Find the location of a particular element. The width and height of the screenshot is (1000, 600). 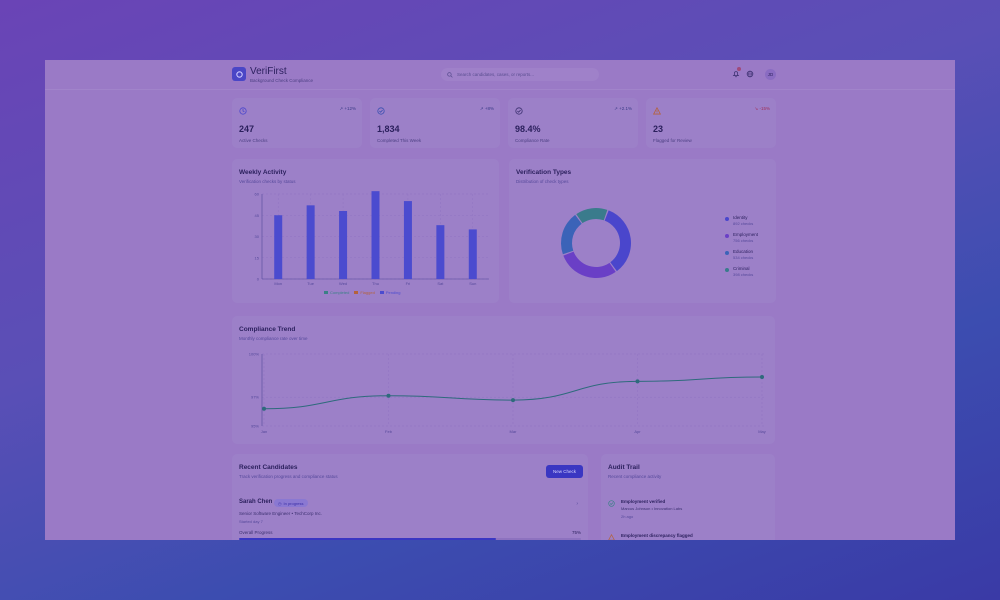

audit-title: Employment verified is located at coordinates (643, 501).